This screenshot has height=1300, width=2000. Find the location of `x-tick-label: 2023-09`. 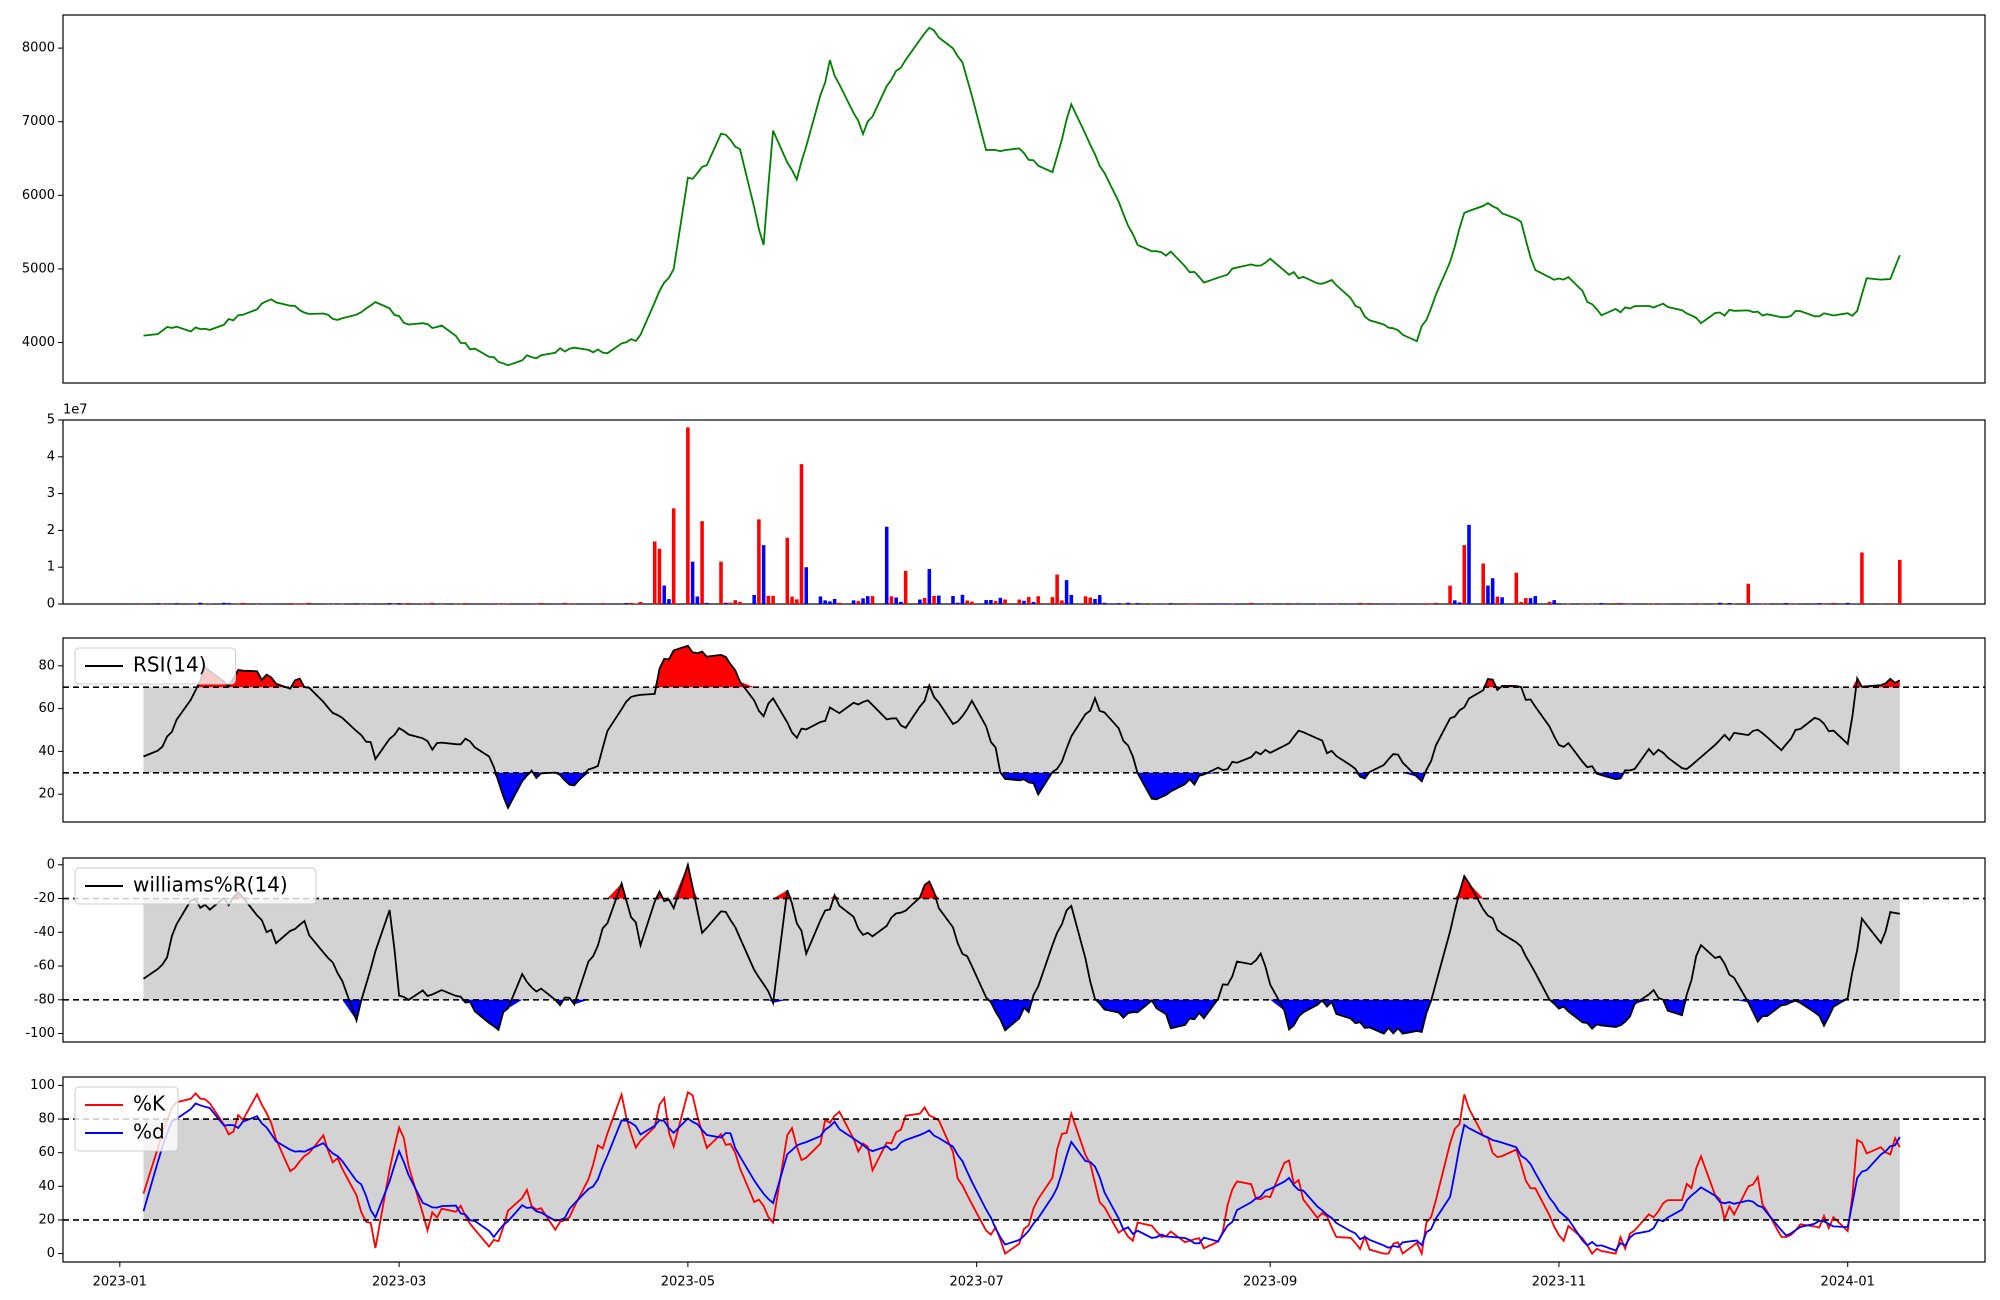

x-tick-label: 2023-09 is located at coordinates (1270, 1282).